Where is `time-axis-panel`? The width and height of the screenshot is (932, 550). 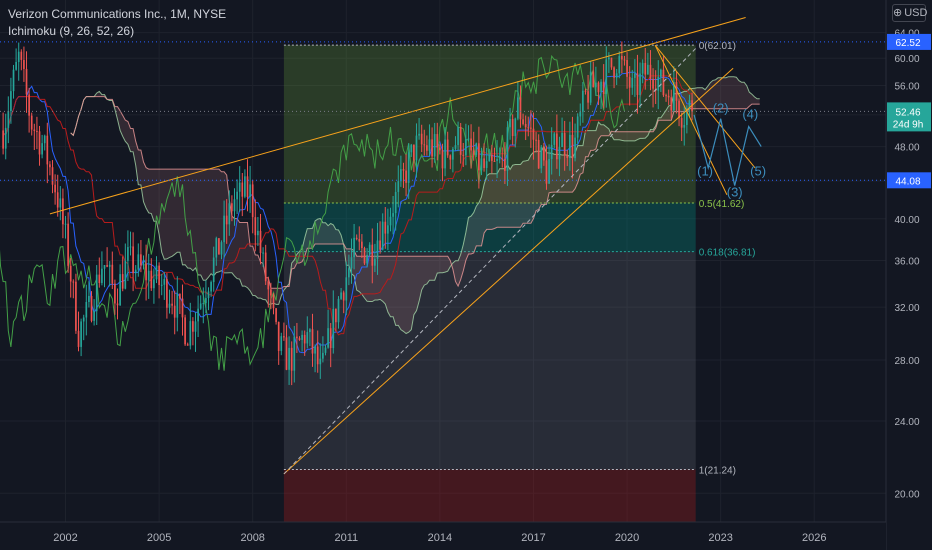
time-axis-panel is located at coordinates (443, 536).